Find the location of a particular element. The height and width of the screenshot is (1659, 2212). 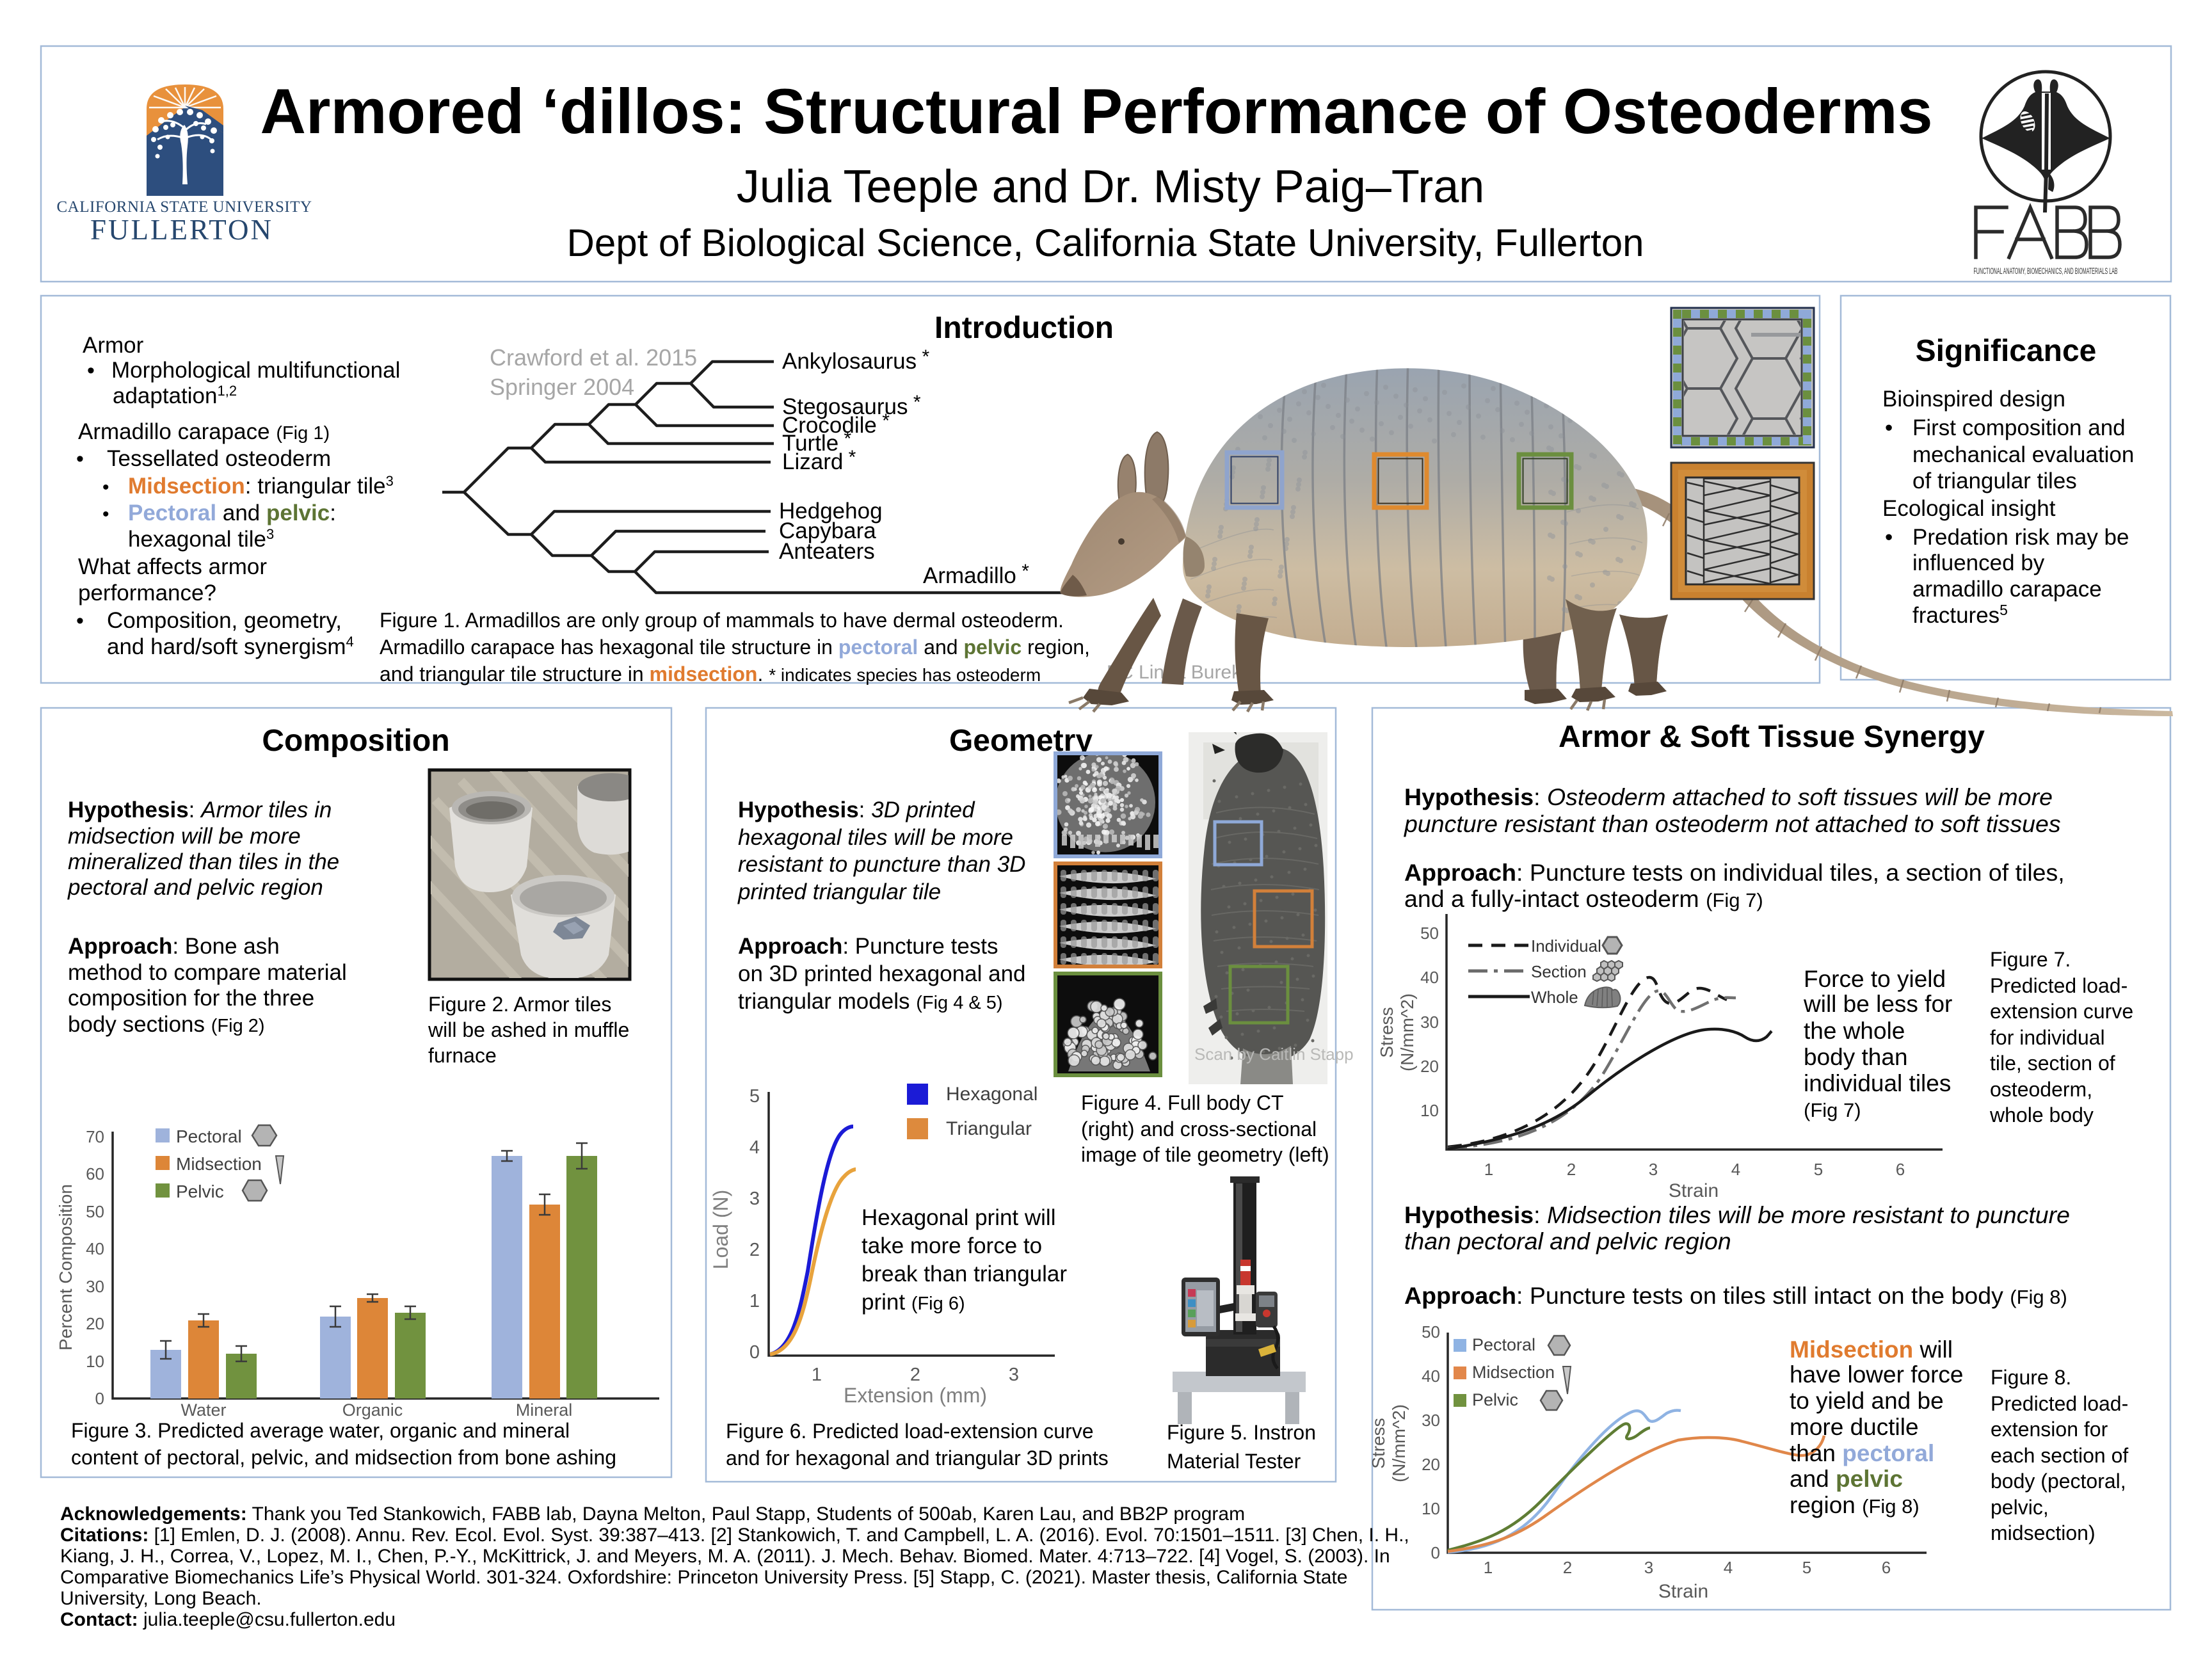

svg-text: Armadillo * is located at coordinates (976, 574).